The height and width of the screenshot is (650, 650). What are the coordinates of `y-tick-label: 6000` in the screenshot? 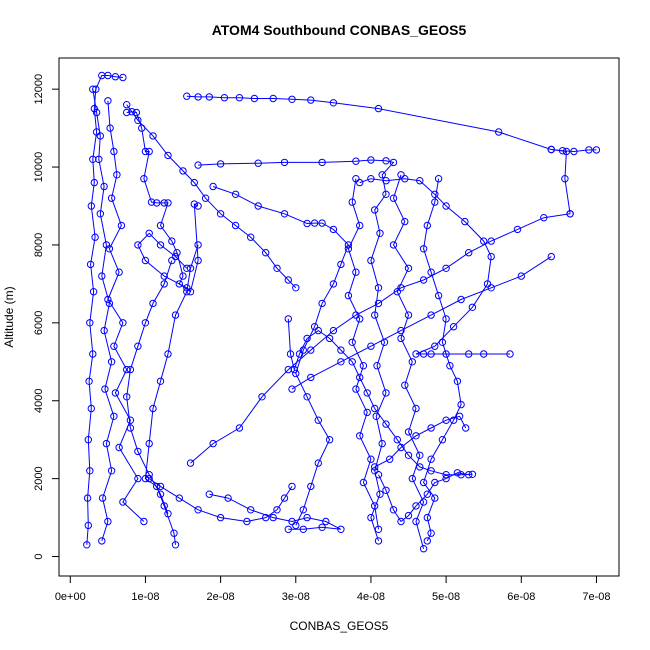 It's located at (39, 323).